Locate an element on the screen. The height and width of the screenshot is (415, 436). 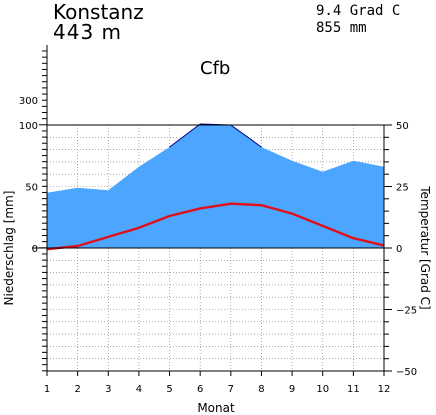
climate-class: Cfb is located at coordinates (215, 68).